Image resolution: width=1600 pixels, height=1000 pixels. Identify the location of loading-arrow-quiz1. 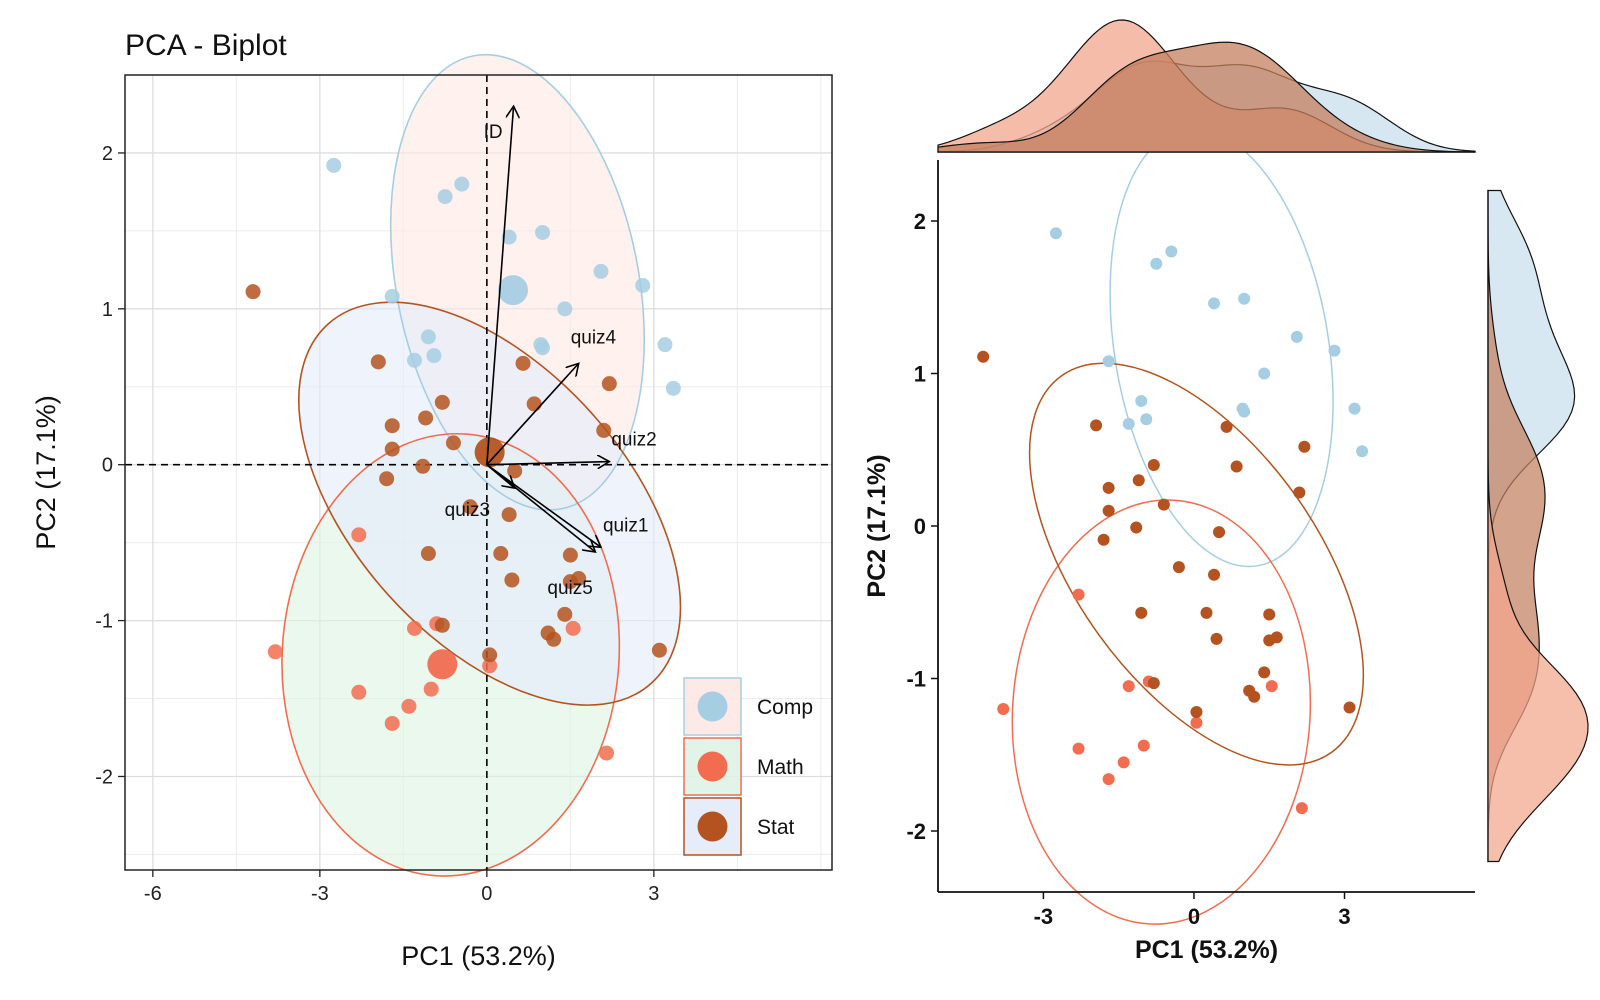
(543, 506).